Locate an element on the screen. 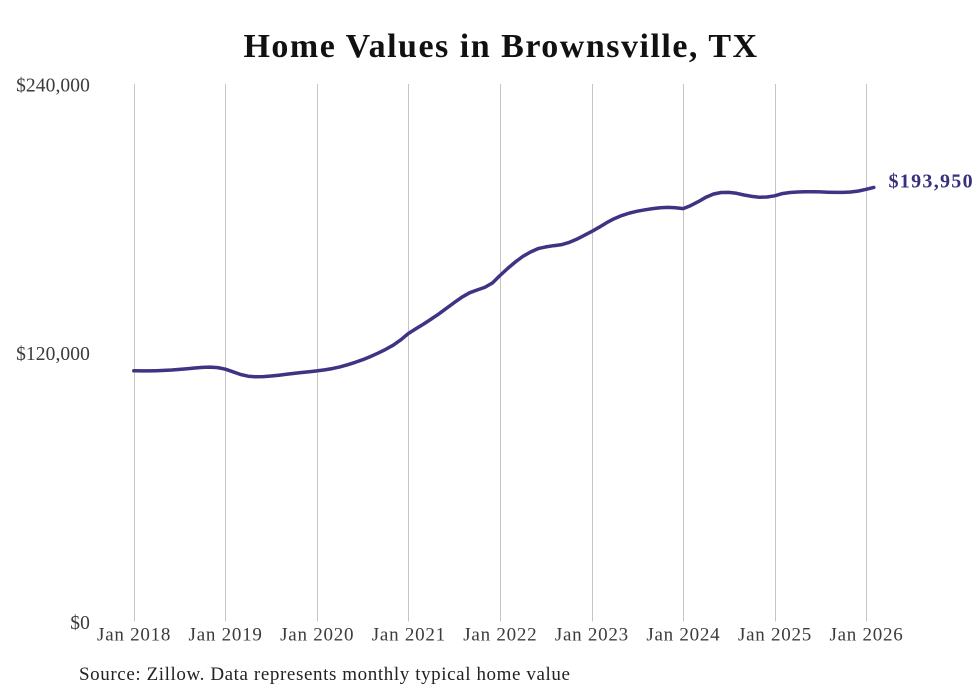 Image resolution: width=980 pixels, height=699 pixels. svg-text: Jan 2018 is located at coordinates (134, 635).